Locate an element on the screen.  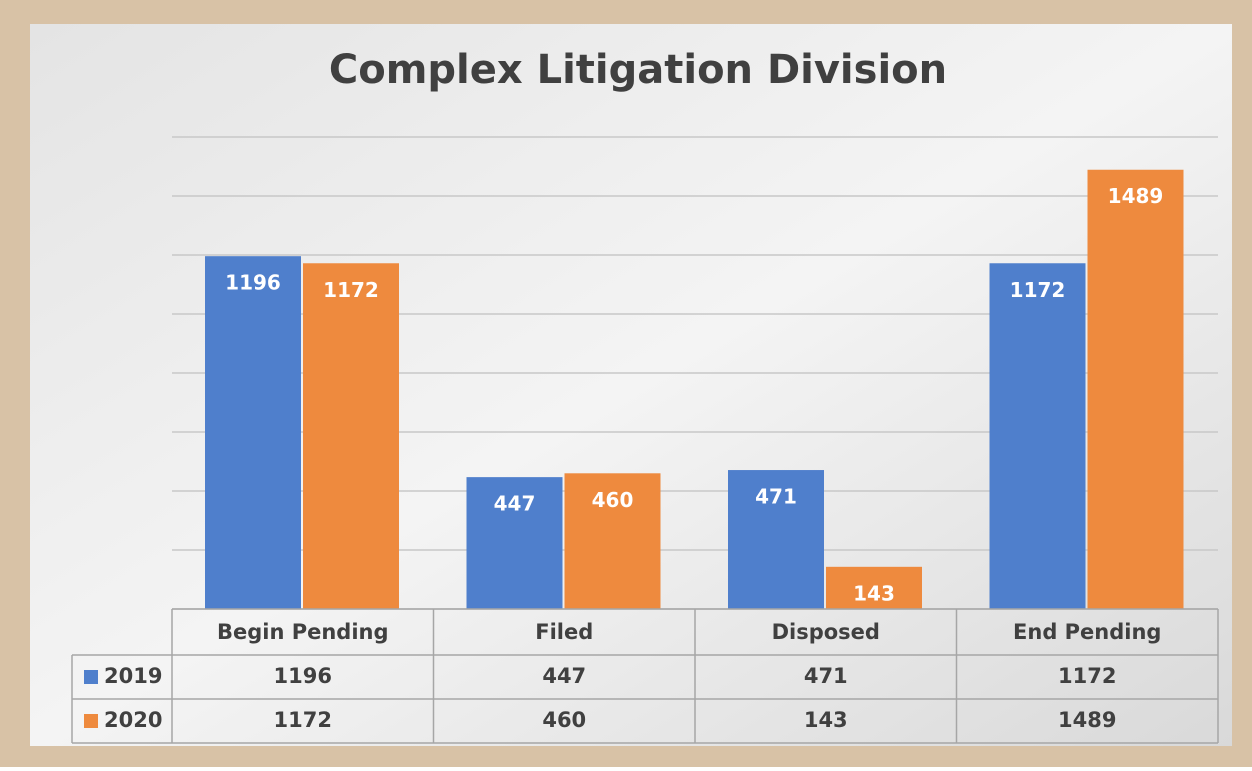
table-cell: 1196 is located at coordinates (303, 676).